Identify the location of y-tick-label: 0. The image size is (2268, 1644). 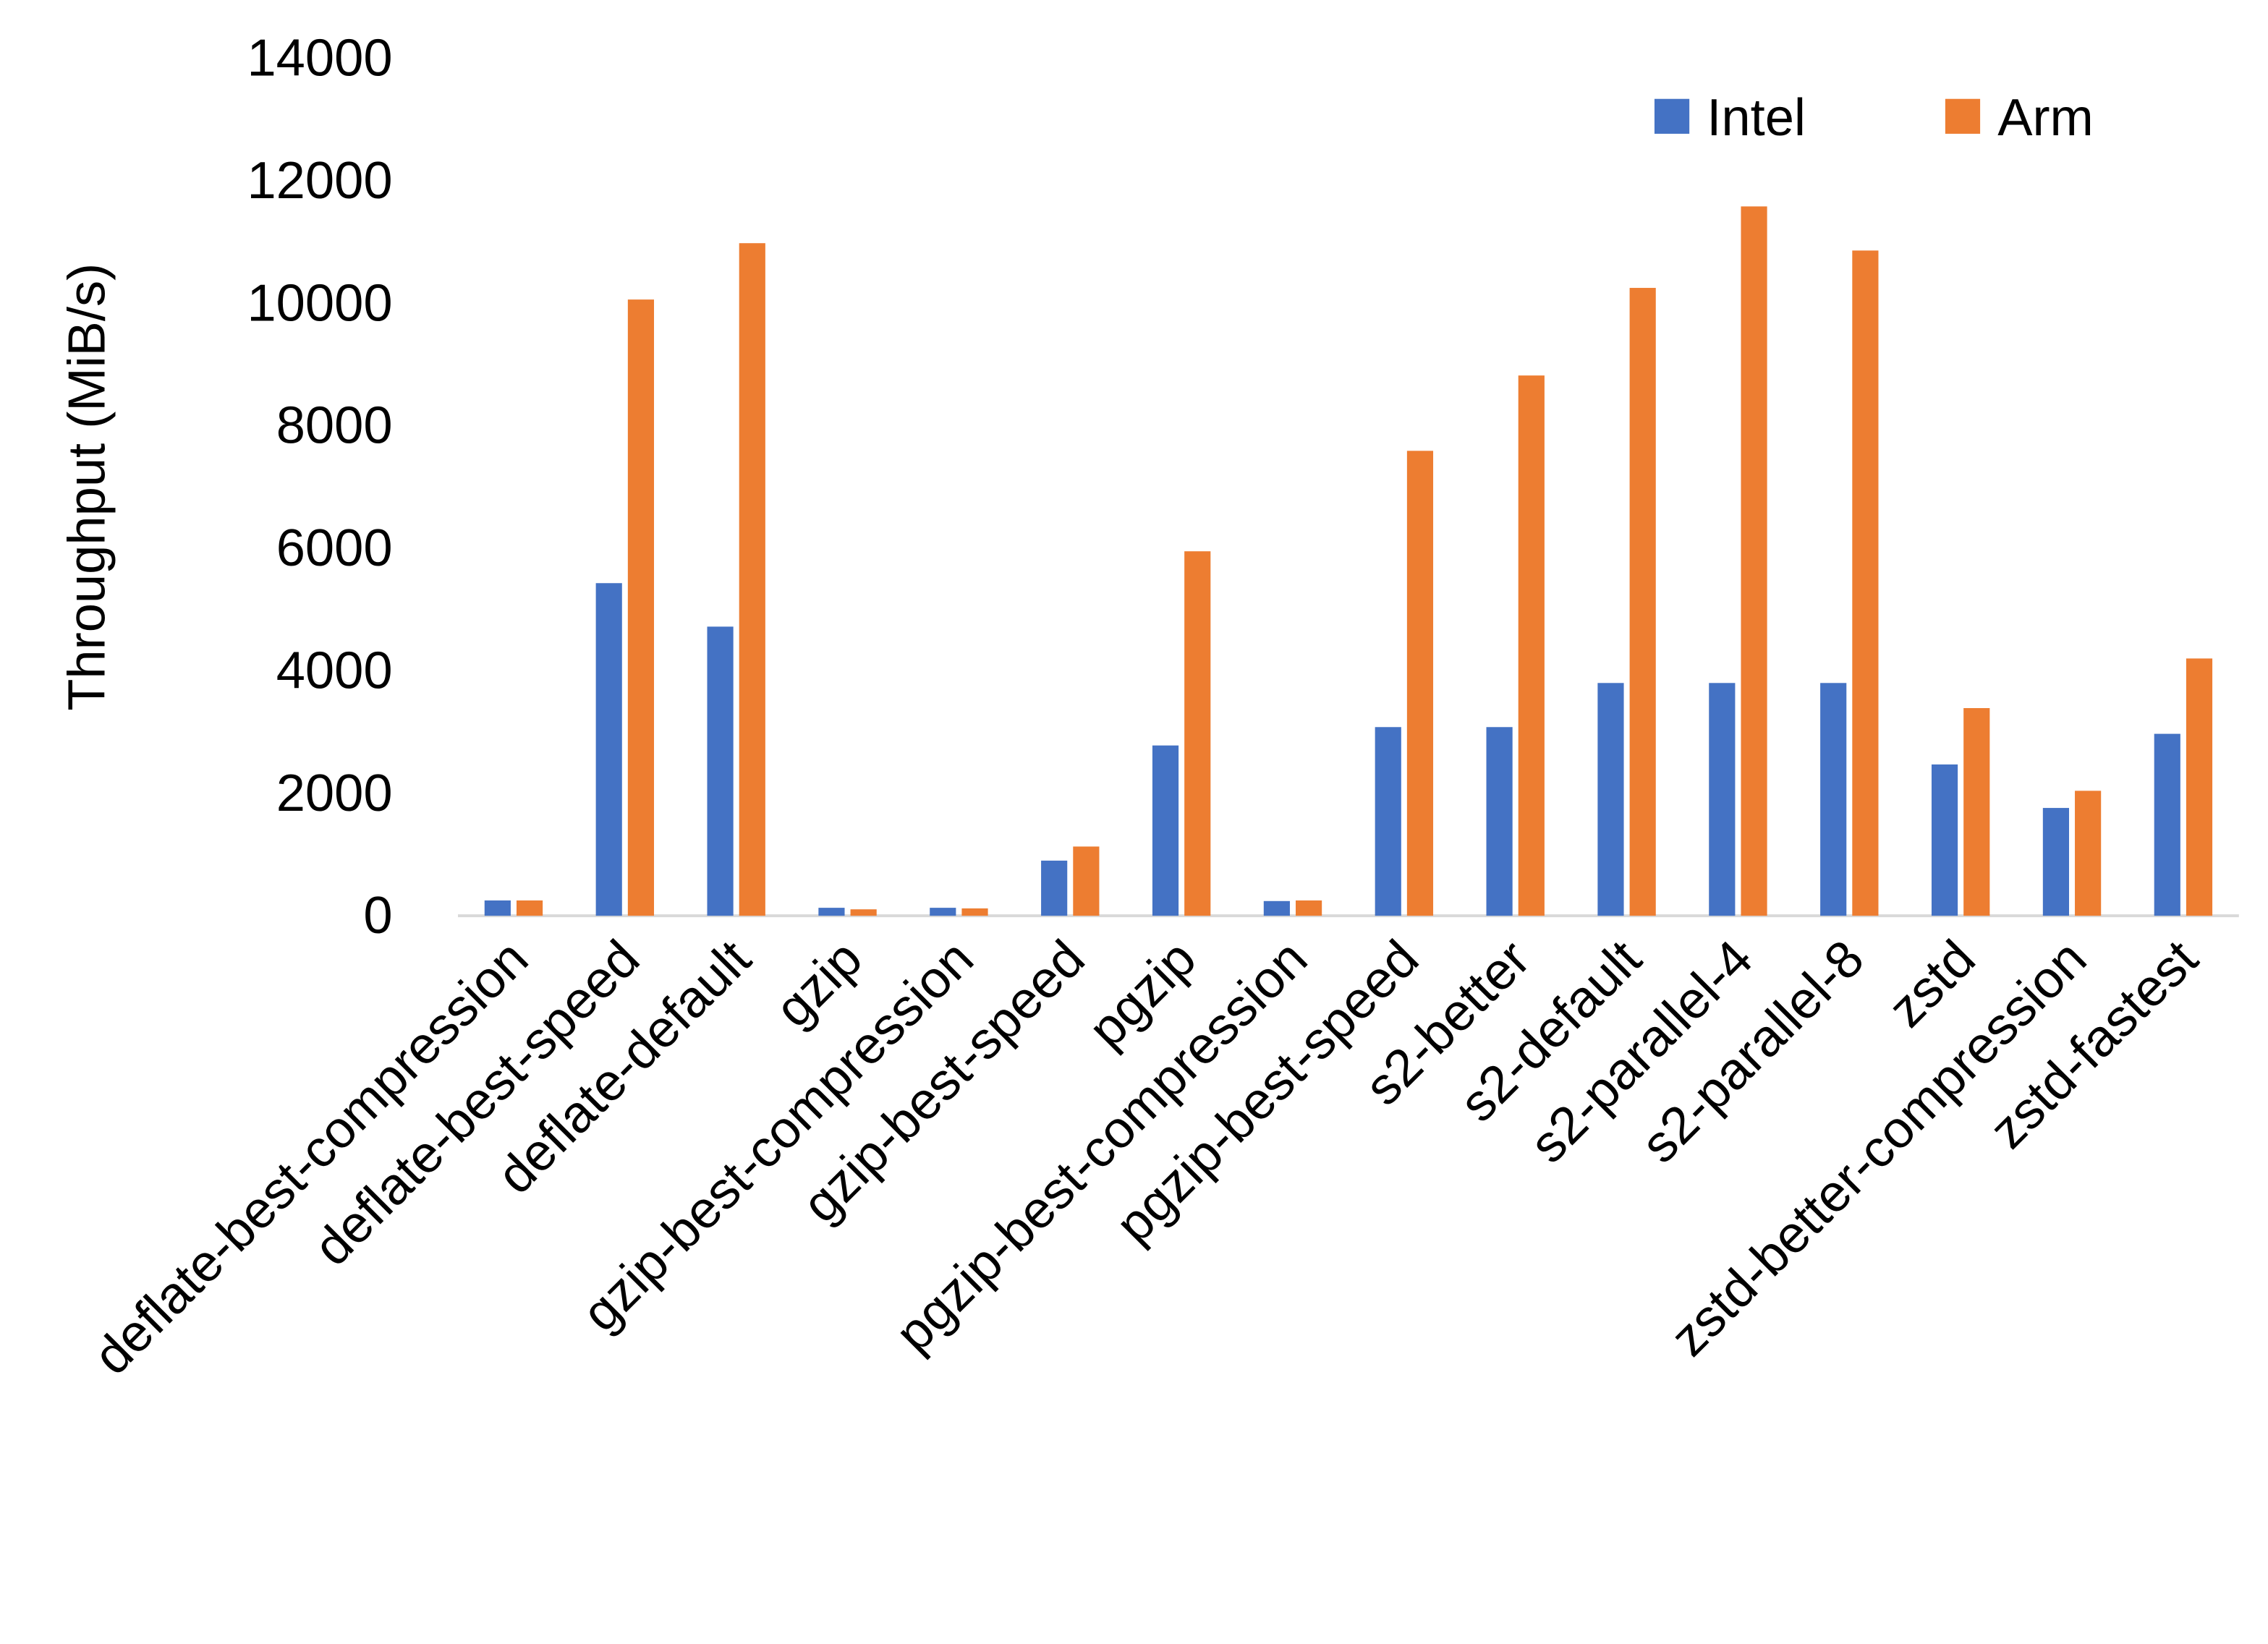
(377, 916).